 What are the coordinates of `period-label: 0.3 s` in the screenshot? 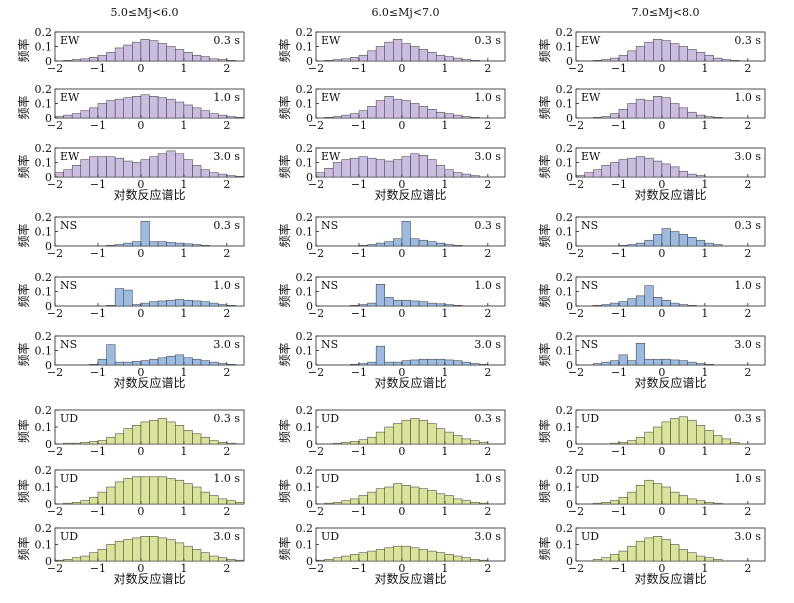 It's located at (747, 40).